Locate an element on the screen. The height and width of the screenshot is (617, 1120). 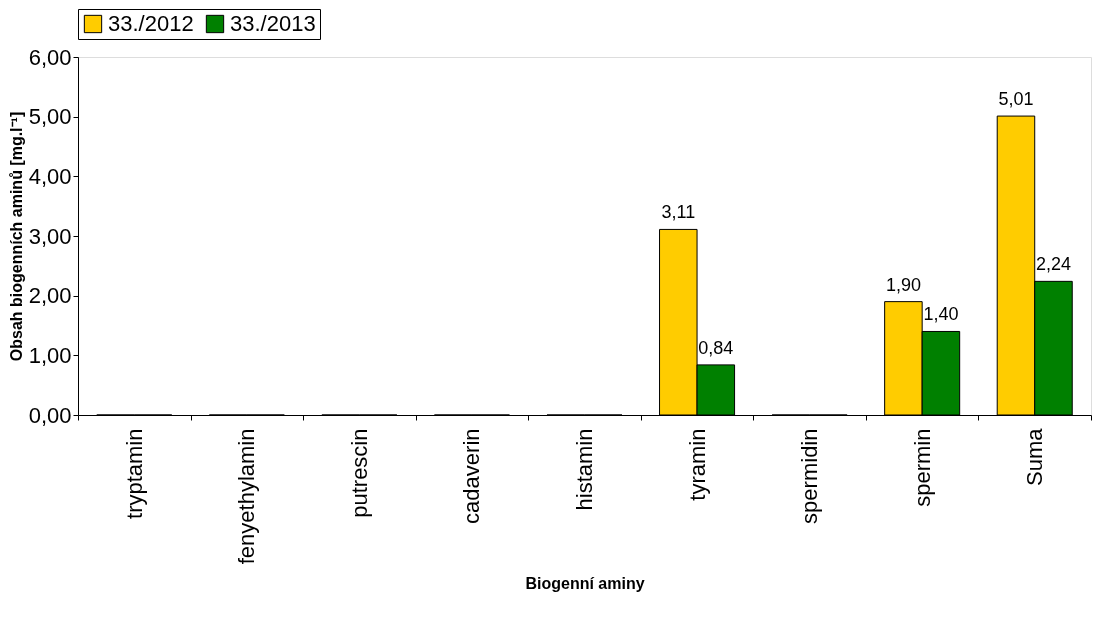
y-axis-title: Obsah biogenních aminů [mg.l⁻¹] is located at coordinates (16, 236).